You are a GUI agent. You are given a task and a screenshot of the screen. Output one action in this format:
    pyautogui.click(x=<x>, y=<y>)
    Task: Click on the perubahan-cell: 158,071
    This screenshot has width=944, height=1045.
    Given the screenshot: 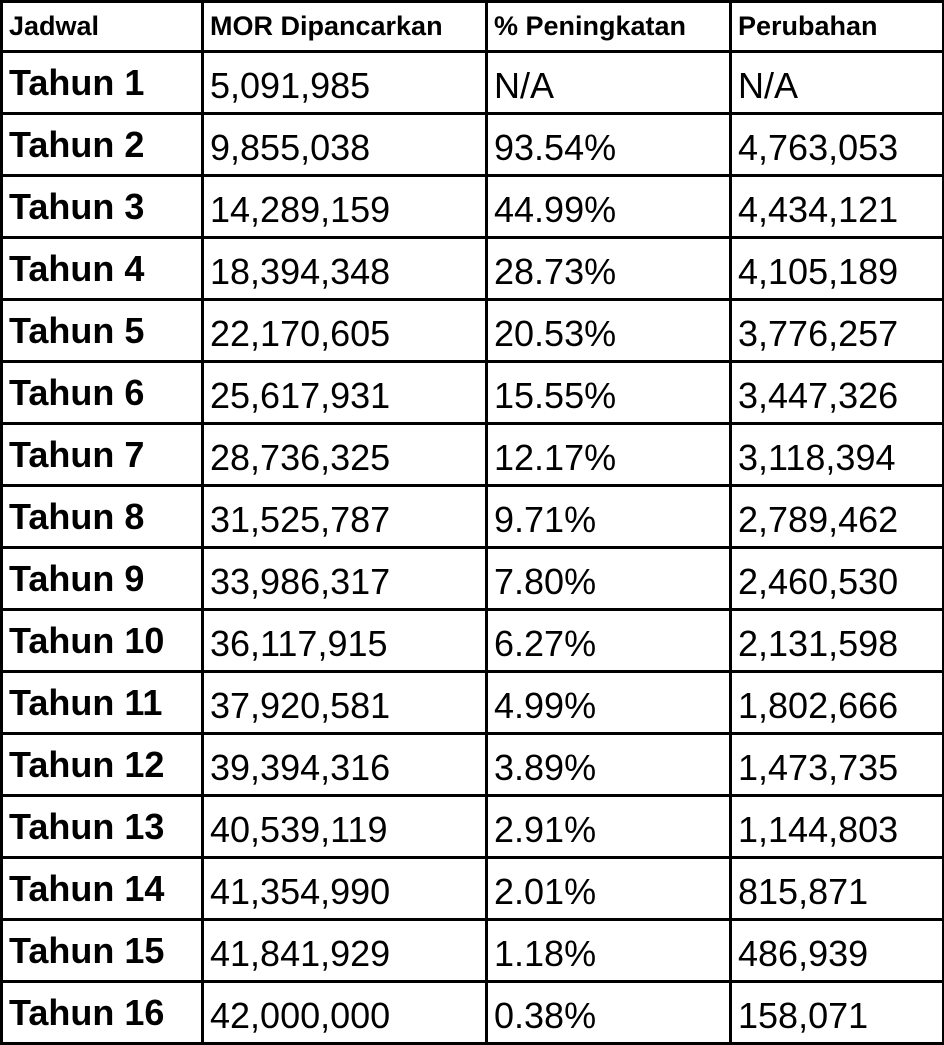 What is the action you would take?
    pyautogui.click(x=836, y=1012)
    